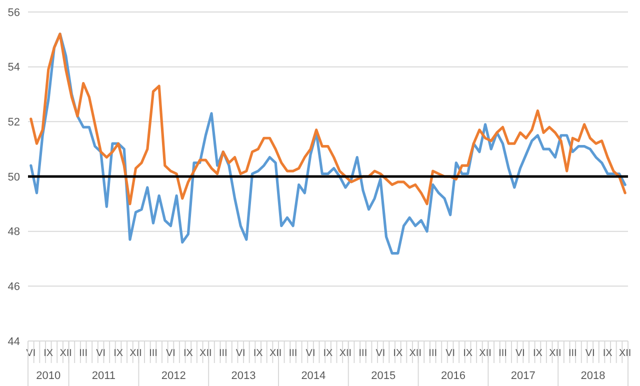 The width and height of the screenshot is (640, 386). I want to click on text: 2013, so click(243, 376).